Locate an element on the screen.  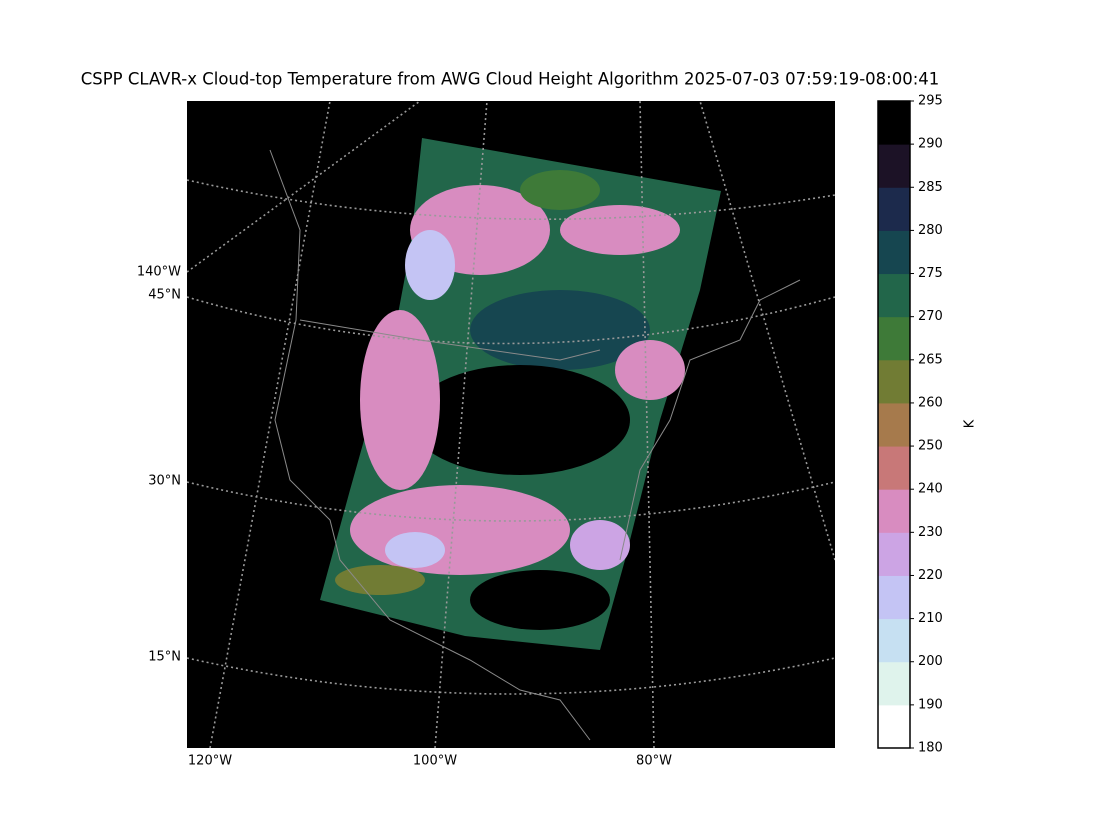
lon-labels: 120°W 100°W 80°W is located at coordinates (430, 761).